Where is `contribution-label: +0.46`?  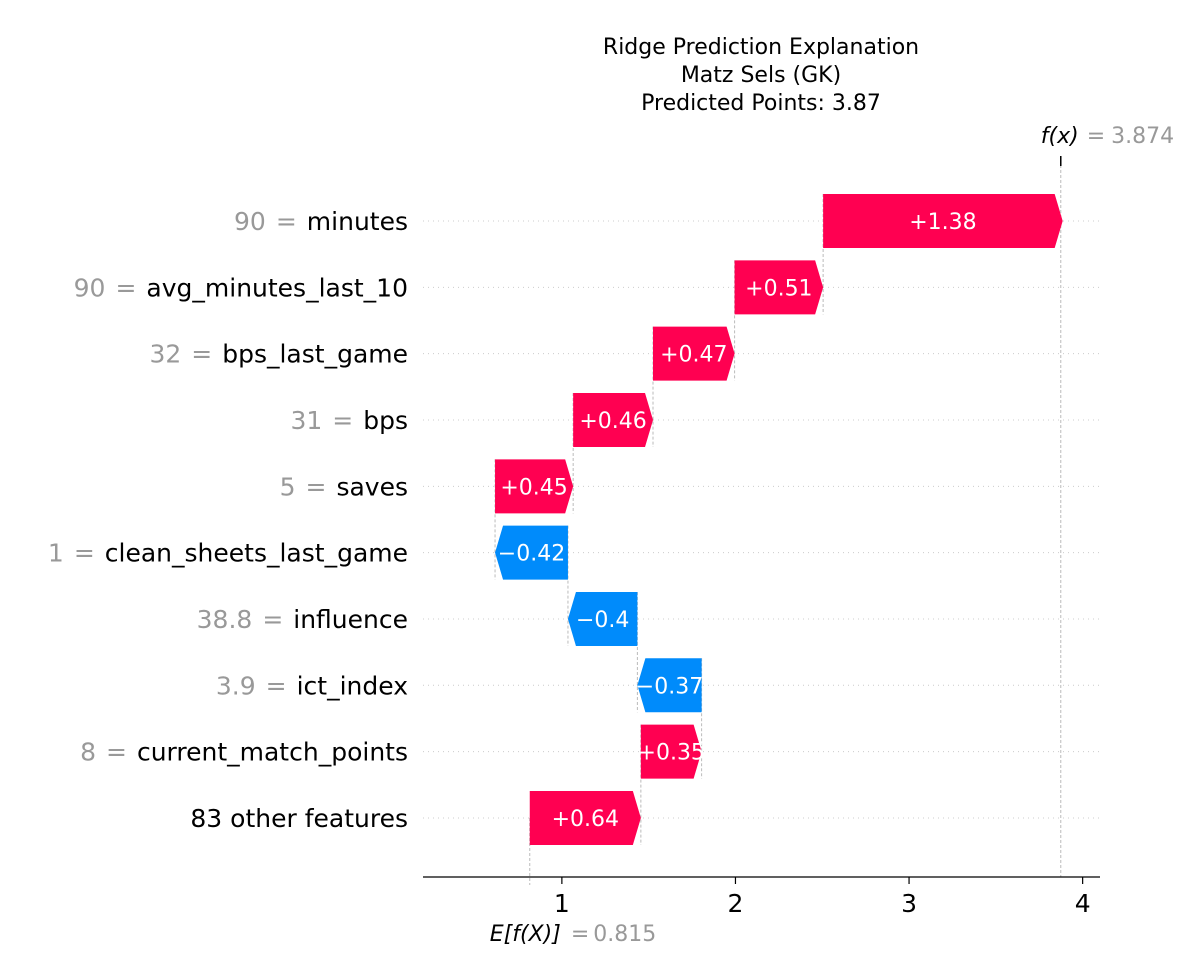
contribution-label: +0.46 is located at coordinates (612, 421).